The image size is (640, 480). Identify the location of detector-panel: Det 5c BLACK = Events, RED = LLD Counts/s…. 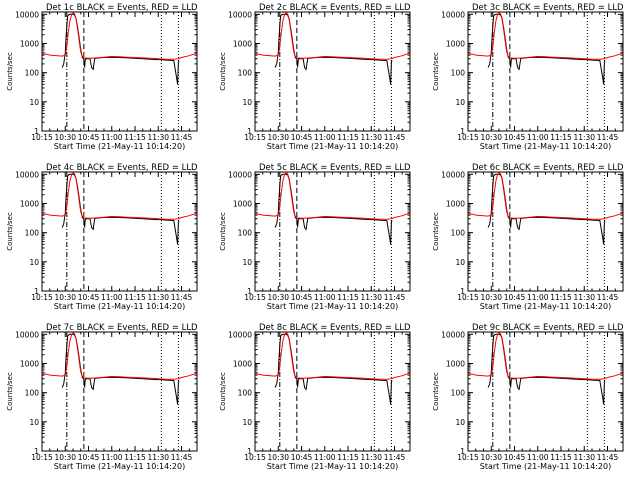
(315, 237).